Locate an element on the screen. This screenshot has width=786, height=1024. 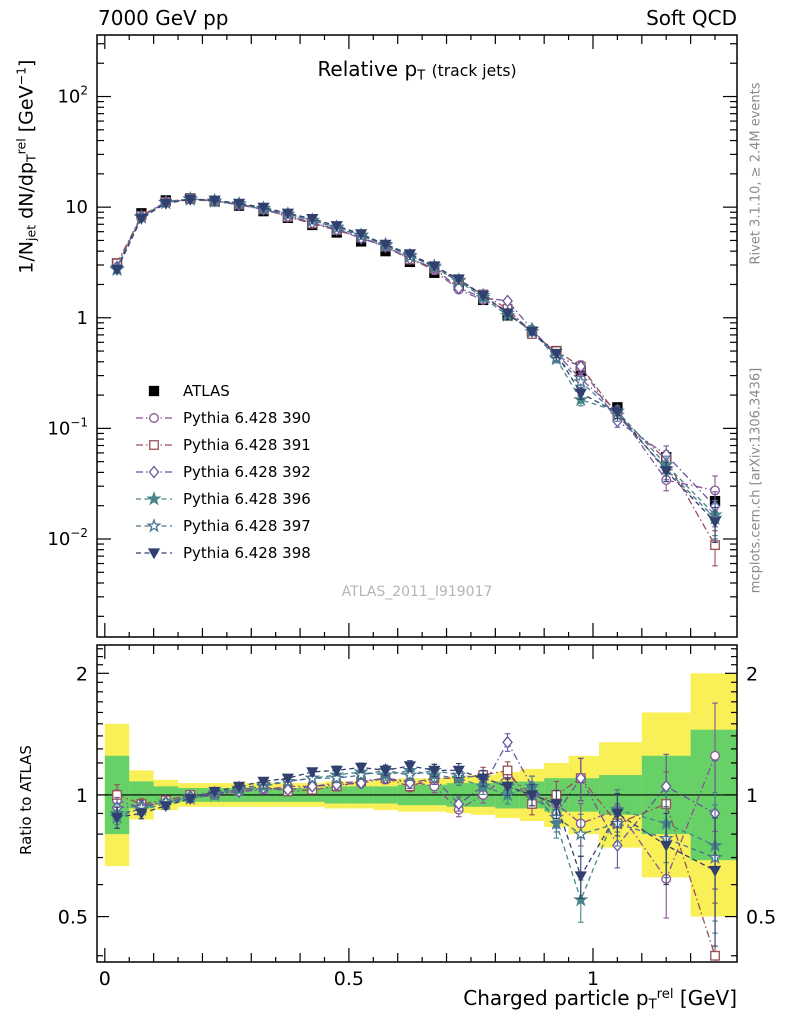
svg-text: 0 is located at coordinates (105, 979).